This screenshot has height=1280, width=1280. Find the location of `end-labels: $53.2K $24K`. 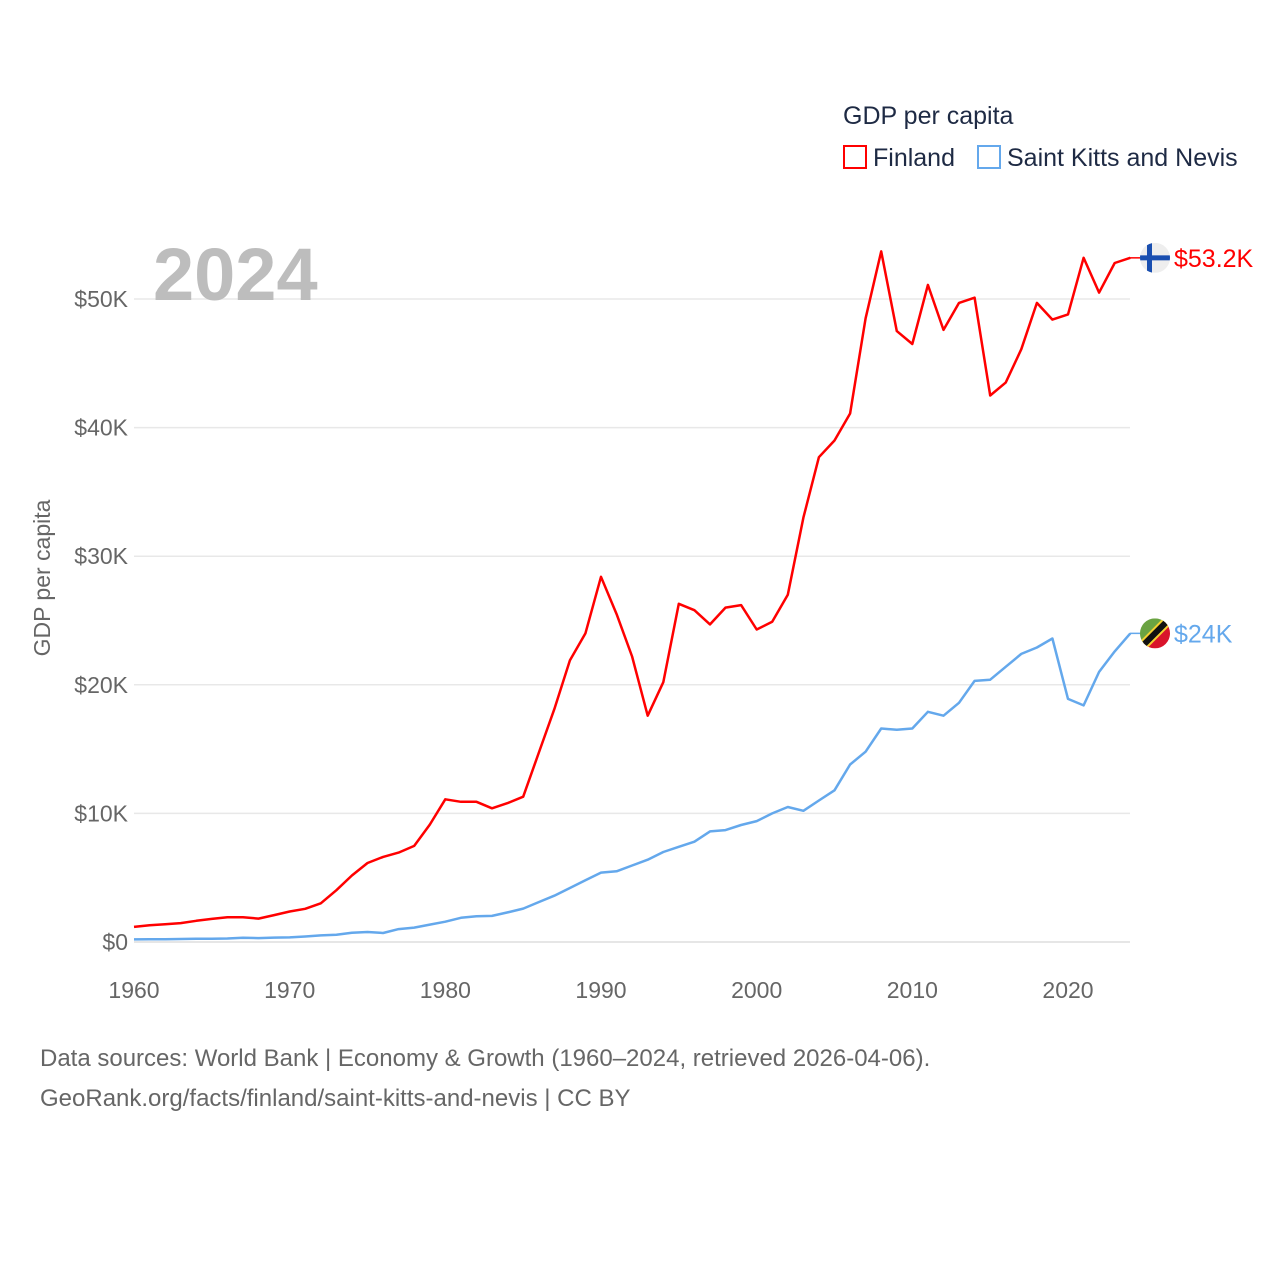

end-labels: $53.2K $24K is located at coordinates (1192, 445).